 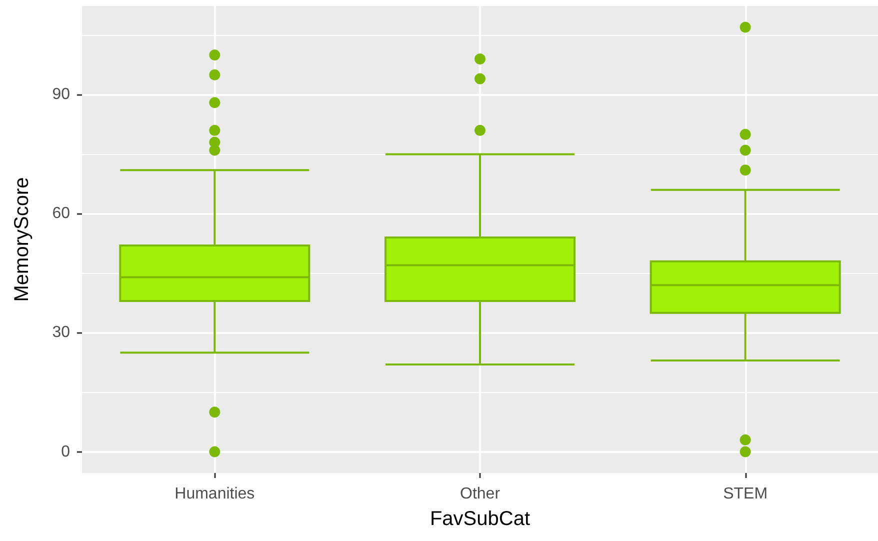 I want to click on x-tick-label: STEM, so click(x=745, y=494).